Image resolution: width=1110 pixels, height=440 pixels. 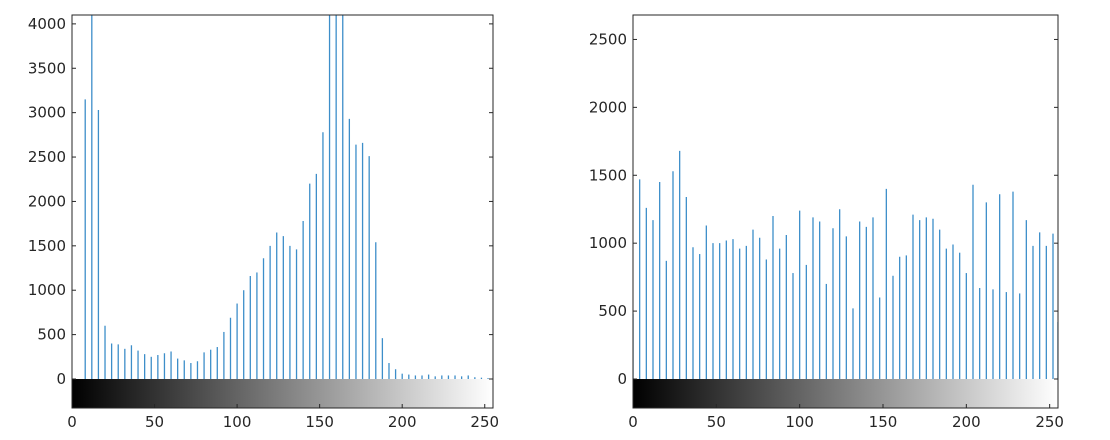 What do you see at coordinates (47, 24) in the screenshot?
I see `y-tick-label: 4000` at bounding box center [47, 24].